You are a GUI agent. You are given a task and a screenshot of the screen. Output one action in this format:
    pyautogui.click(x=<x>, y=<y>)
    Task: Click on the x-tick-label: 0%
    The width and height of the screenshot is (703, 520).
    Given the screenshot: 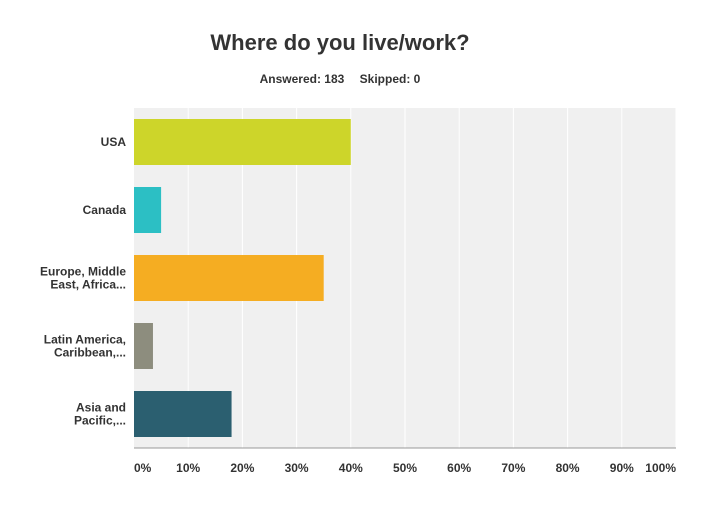 What is the action you would take?
    pyautogui.click(x=143, y=468)
    